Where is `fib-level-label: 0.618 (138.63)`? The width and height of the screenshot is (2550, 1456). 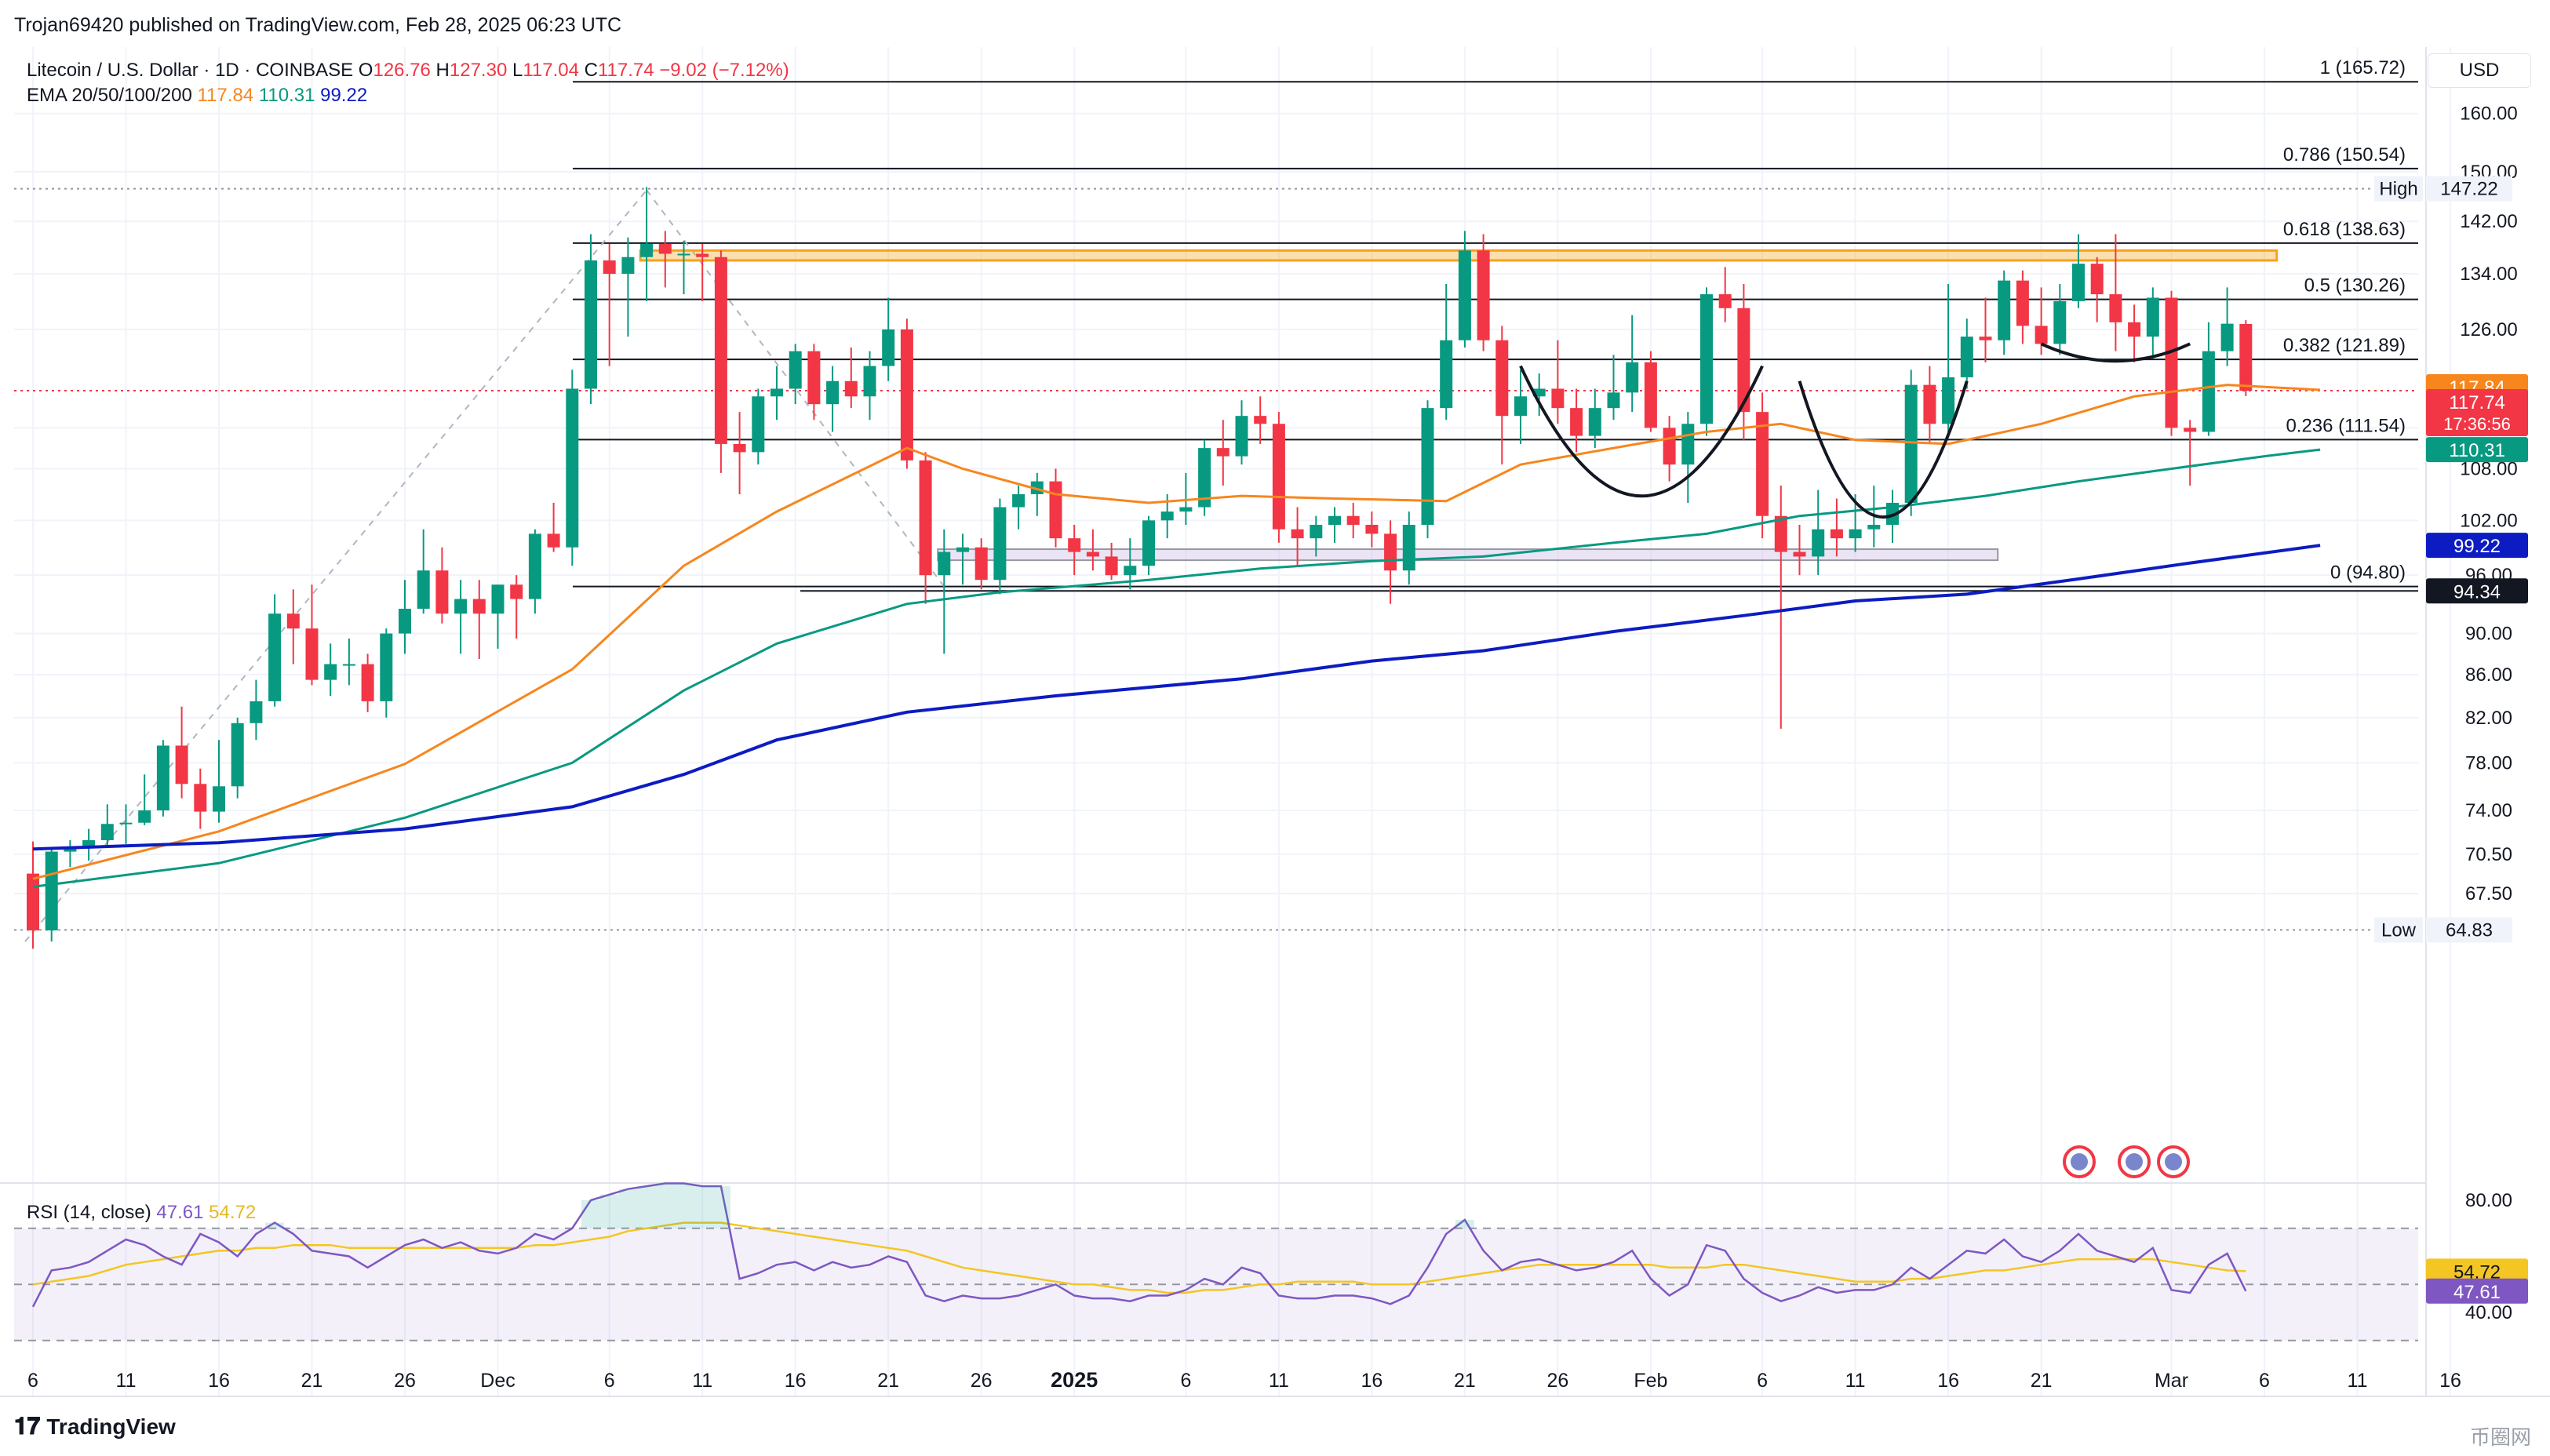
fib-level-label: 0.618 (138.63) is located at coordinates (2344, 229).